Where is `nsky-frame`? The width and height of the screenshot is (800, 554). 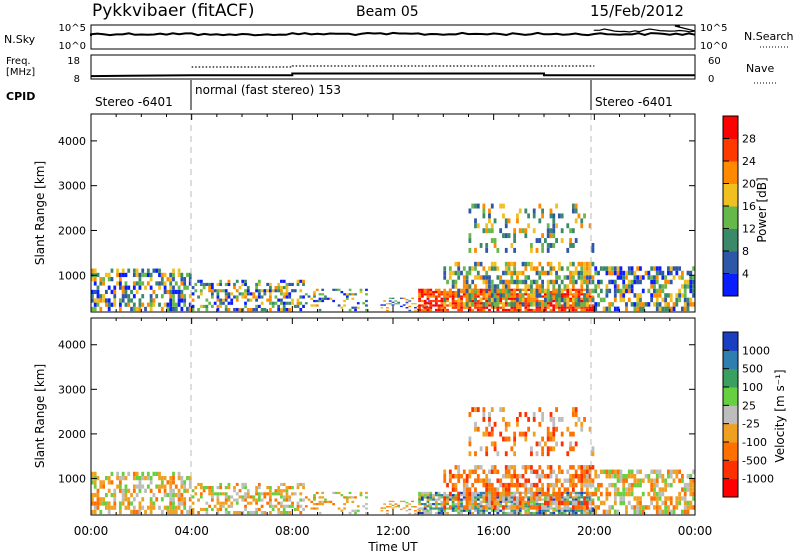
nsky-frame is located at coordinates (393, 37).